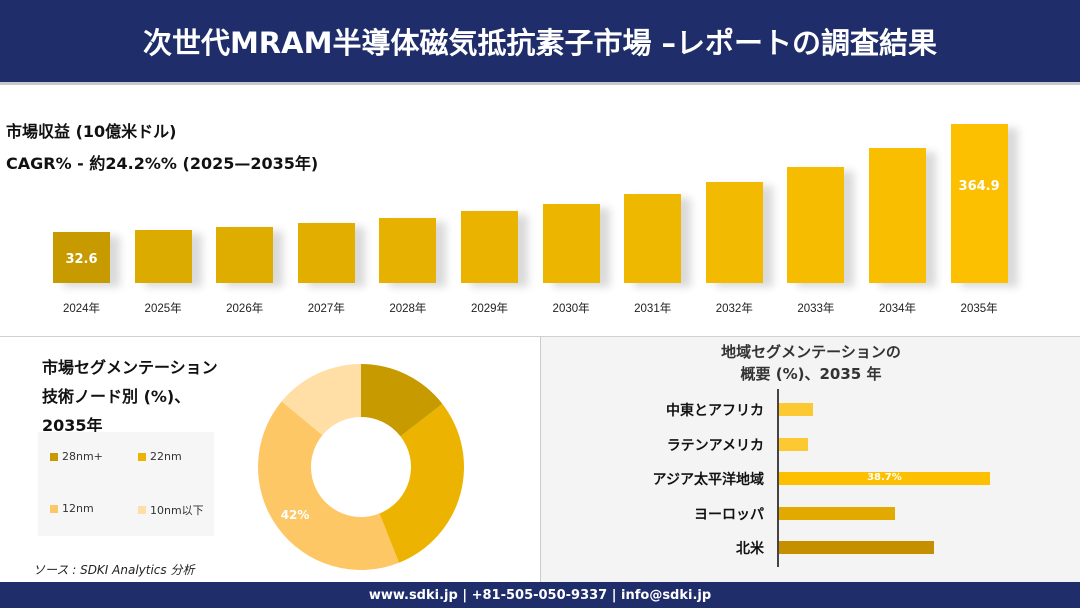 This screenshot has width=1080, height=608. I want to click on year-label: 2029年, so click(489, 309).